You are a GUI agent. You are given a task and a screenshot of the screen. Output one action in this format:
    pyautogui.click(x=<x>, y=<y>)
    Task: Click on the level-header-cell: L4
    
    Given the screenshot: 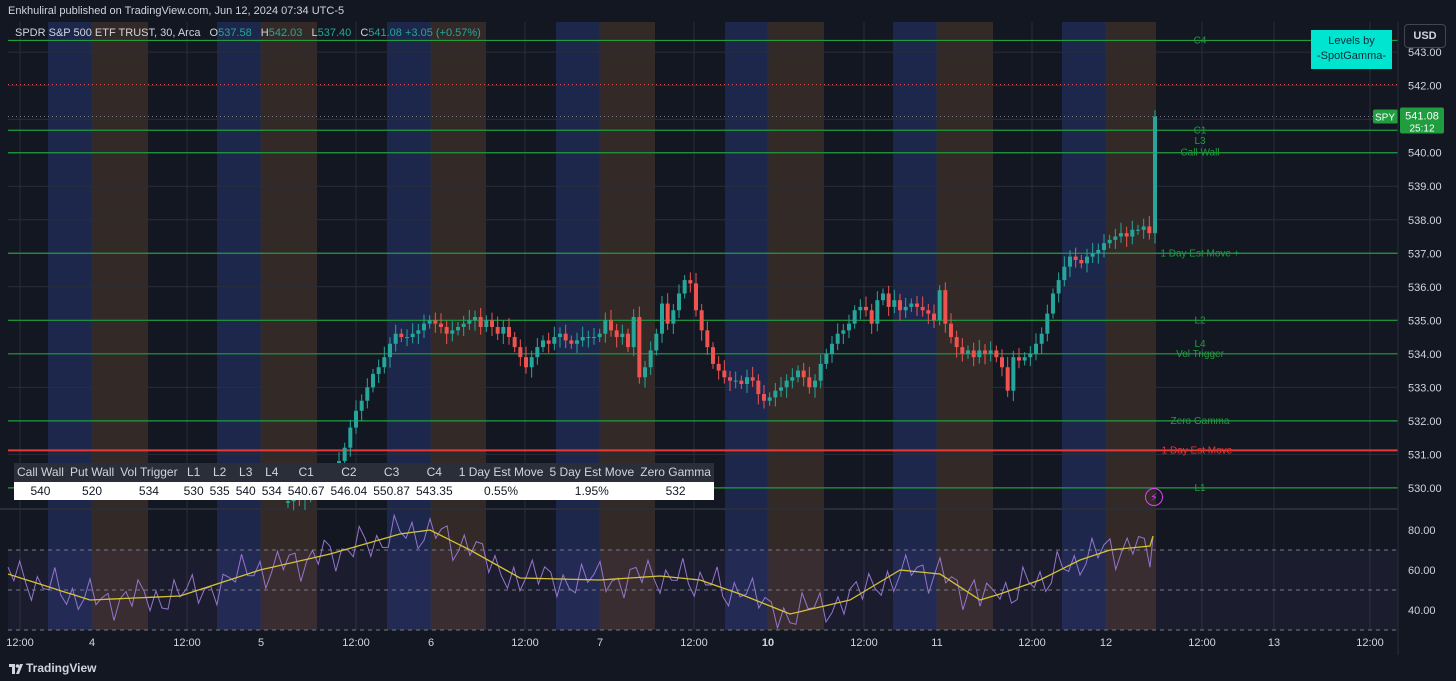 What is the action you would take?
    pyautogui.click(x=271, y=472)
    